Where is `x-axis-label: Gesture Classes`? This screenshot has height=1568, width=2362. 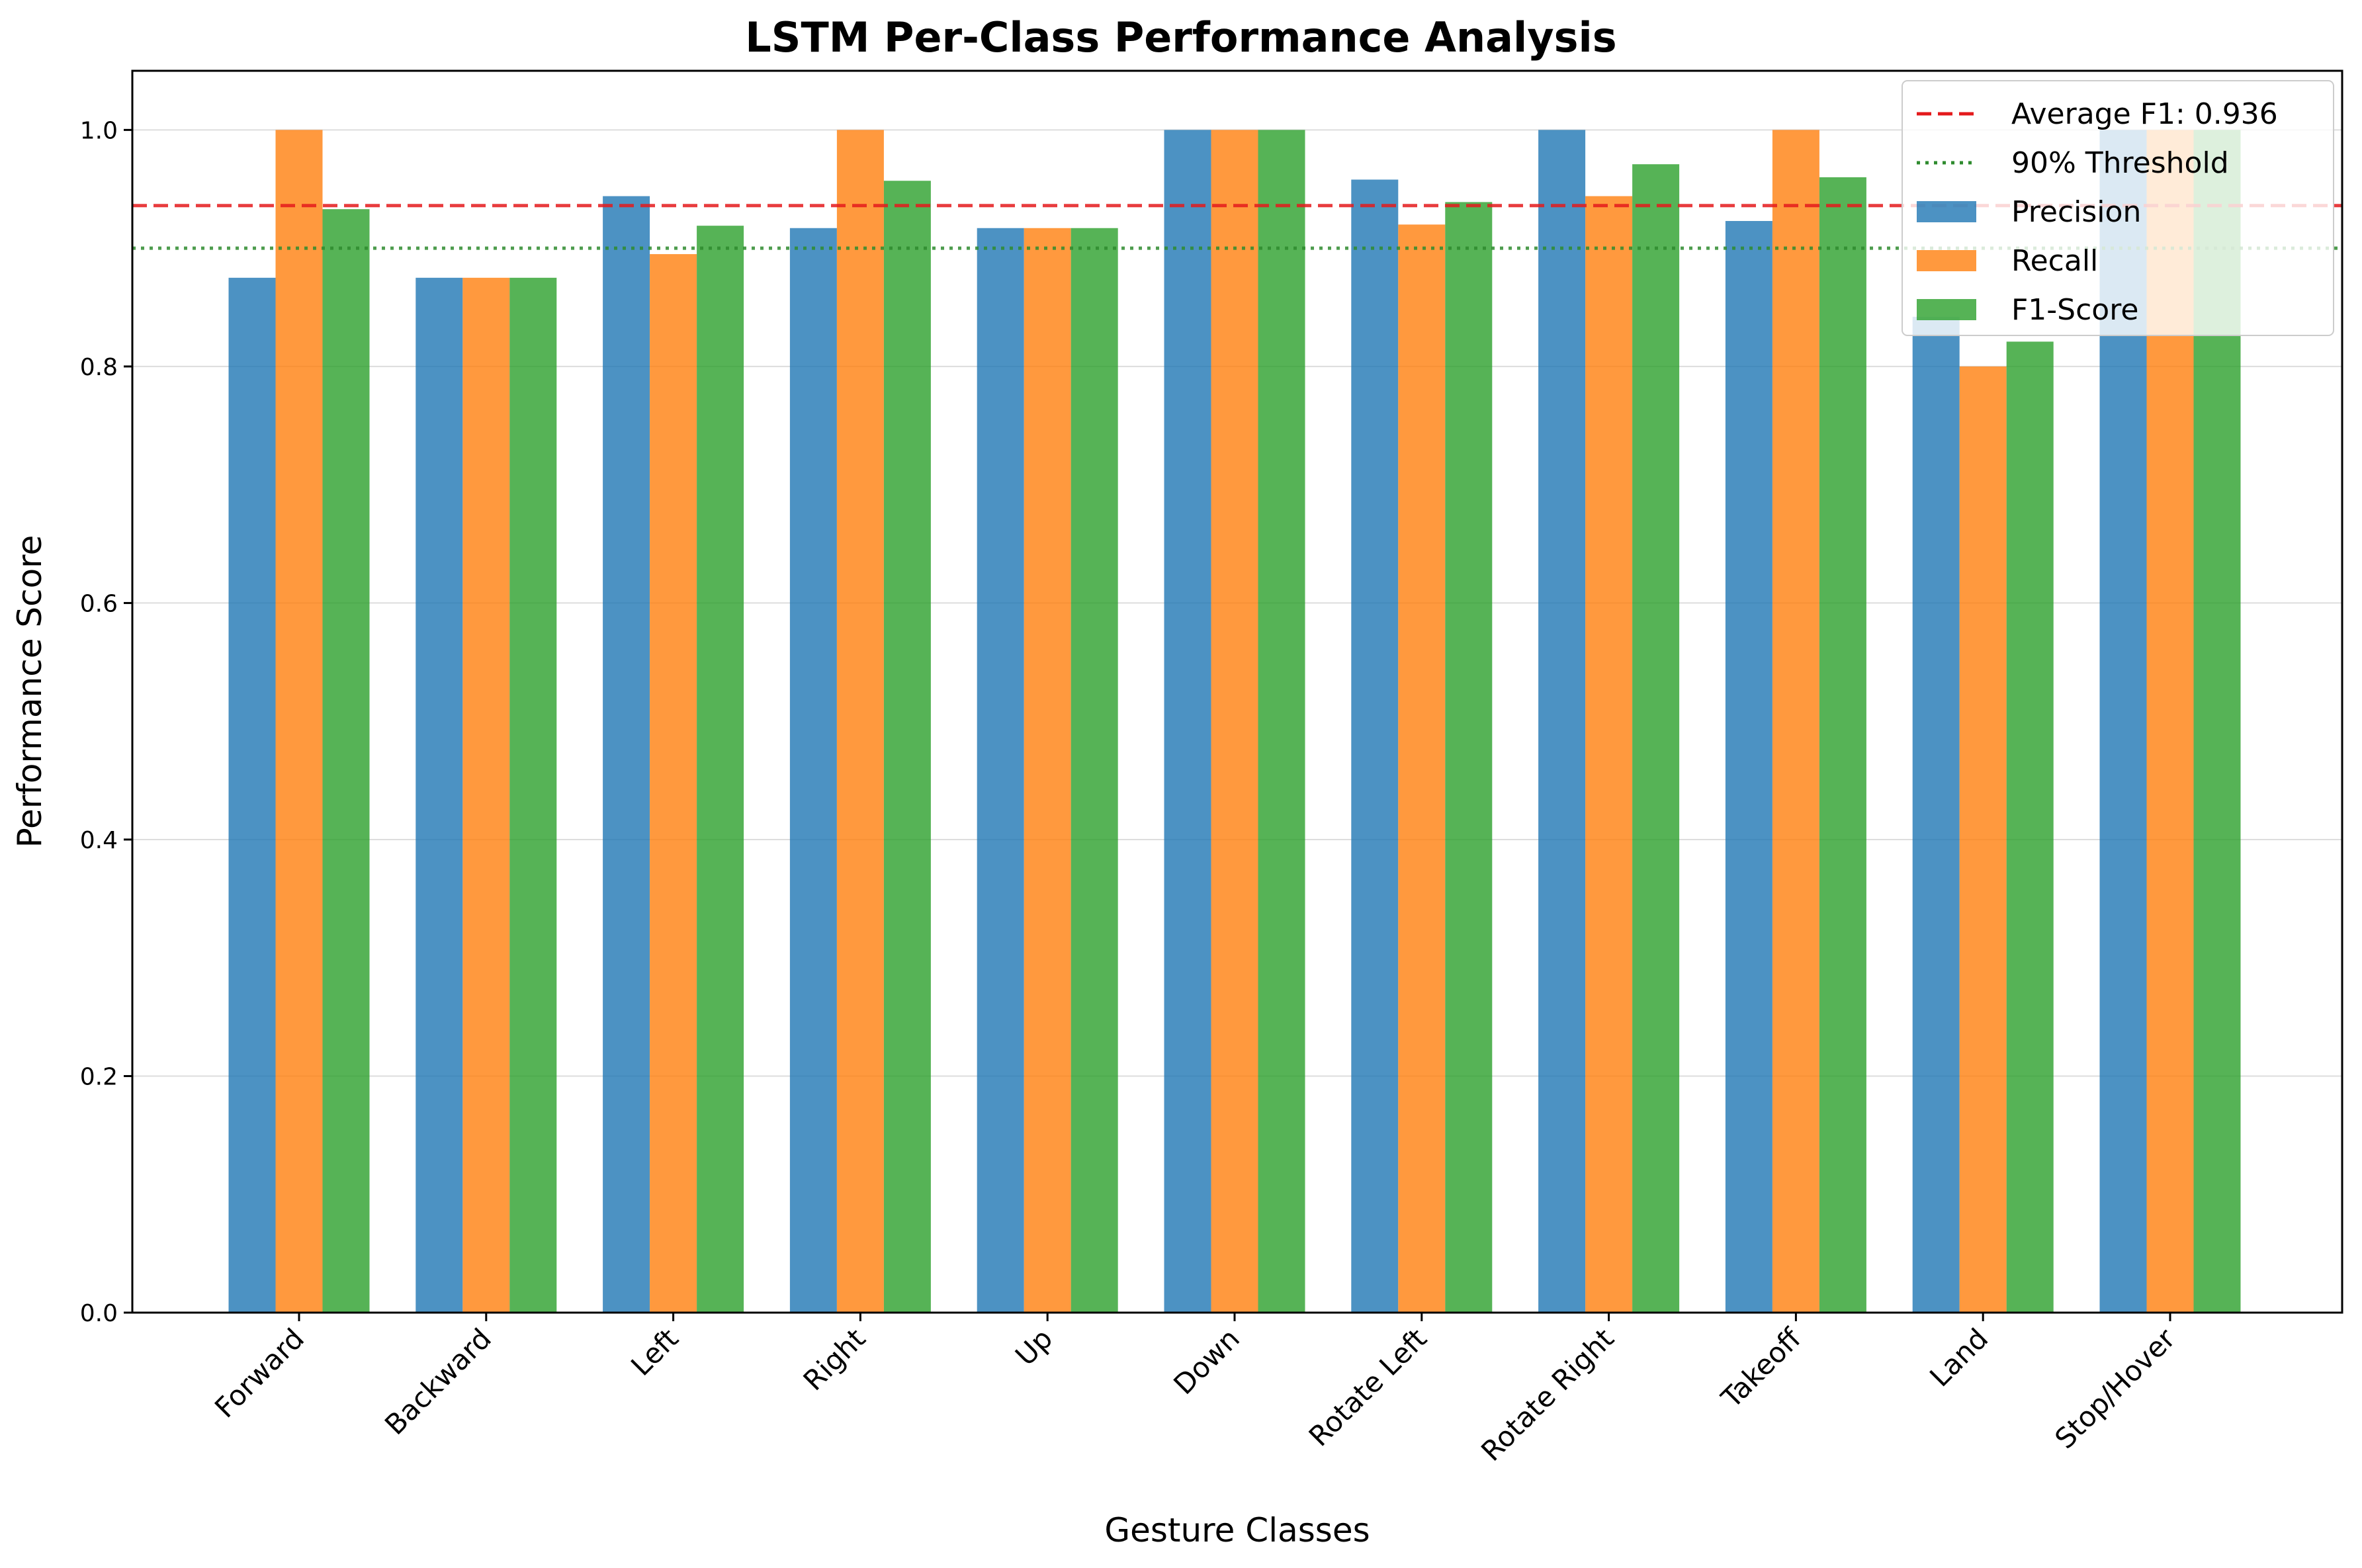
x-axis-label: Gesture Classes is located at coordinates (1237, 1530).